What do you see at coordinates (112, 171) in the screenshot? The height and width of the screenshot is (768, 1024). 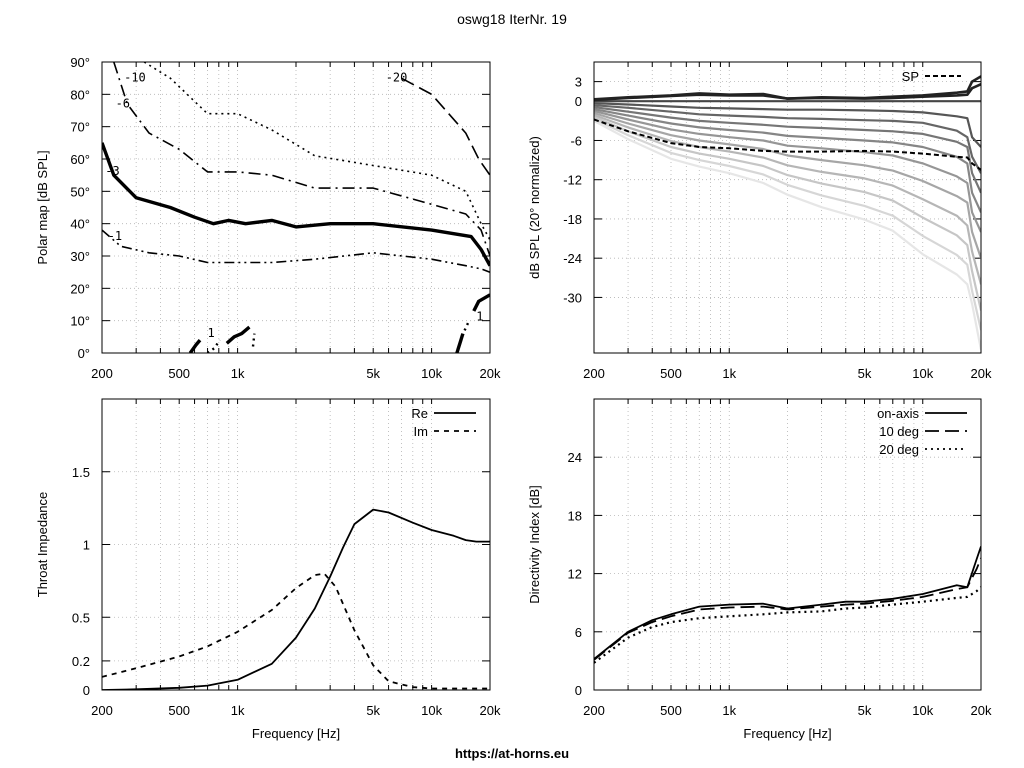 I see `contour-label: -3` at bounding box center [112, 171].